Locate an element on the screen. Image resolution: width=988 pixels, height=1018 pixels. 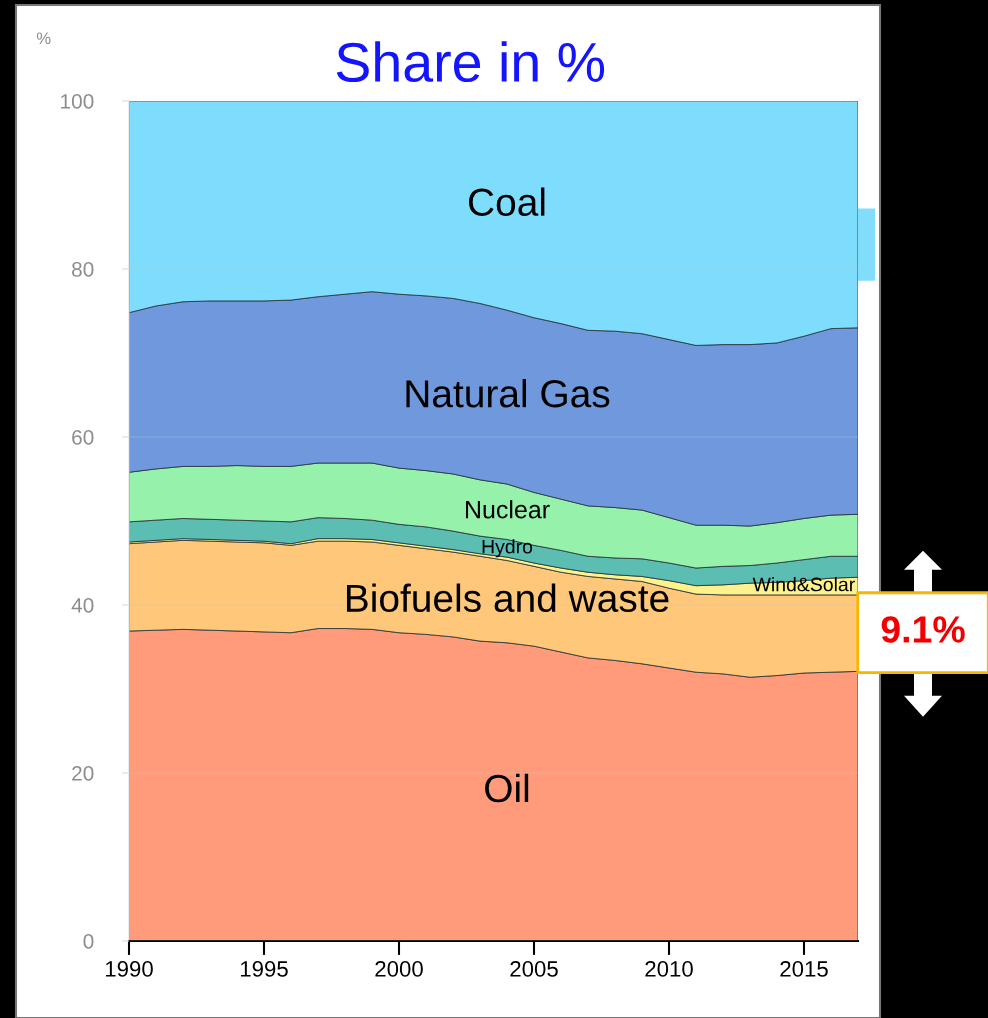
series-label: Nuclear is located at coordinates (507, 509).